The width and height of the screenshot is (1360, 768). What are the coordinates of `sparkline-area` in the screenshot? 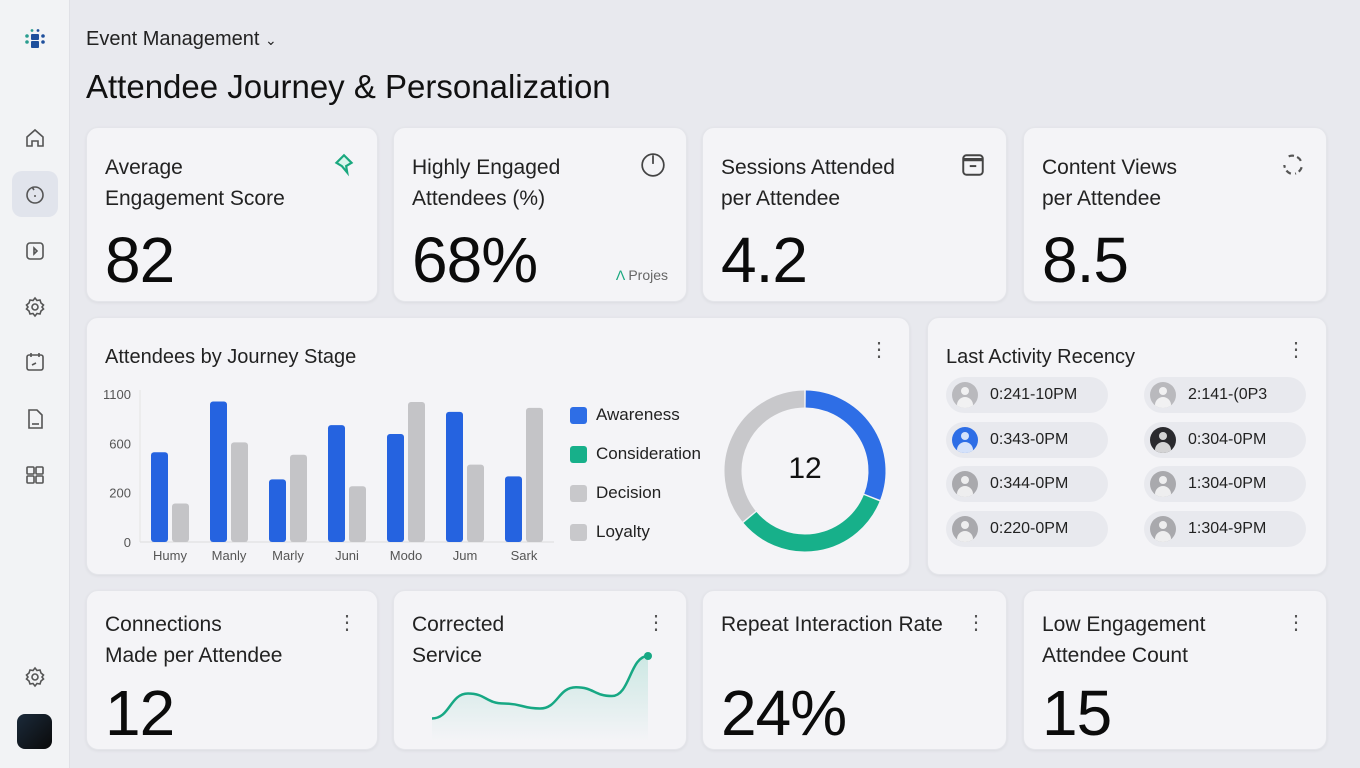 It's located at (540, 698).